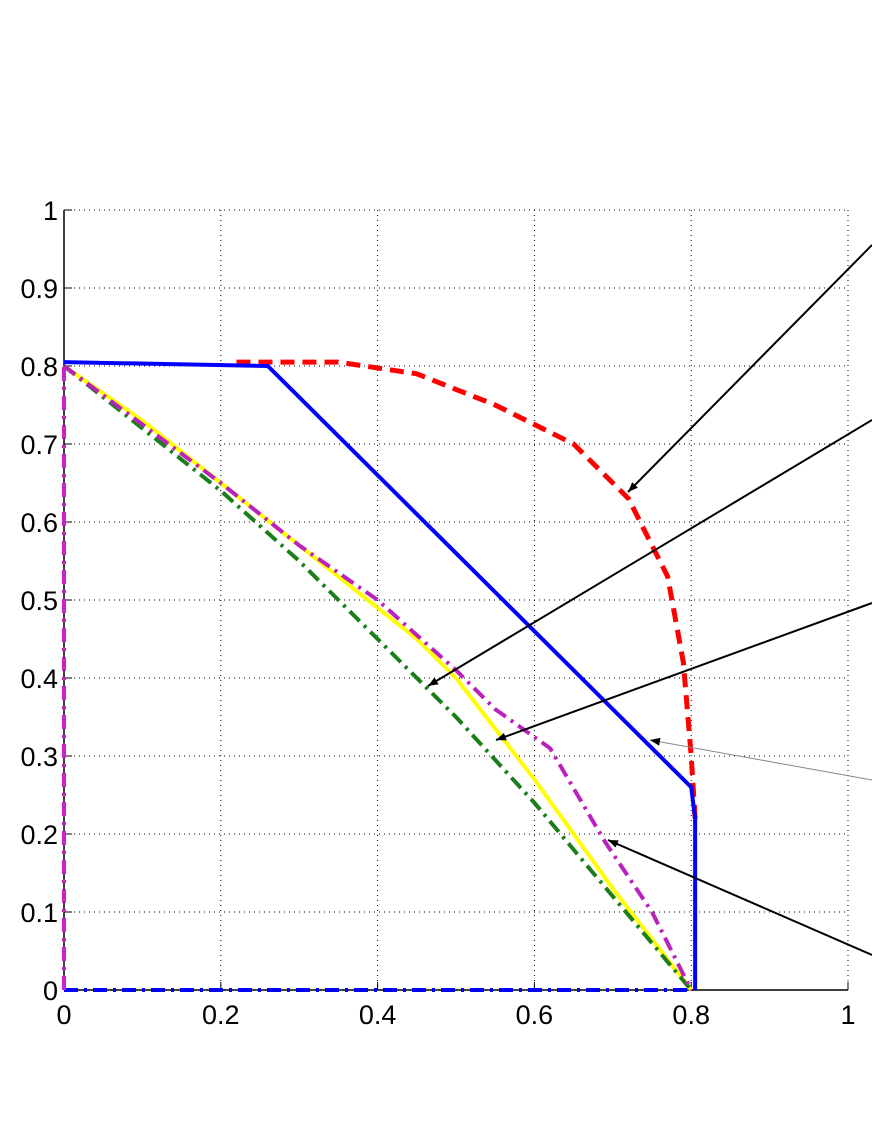 The image size is (872, 1133). What do you see at coordinates (39, 523) in the screenshot?
I see `y-tick-label: 0.6` at bounding box center [39, 523].